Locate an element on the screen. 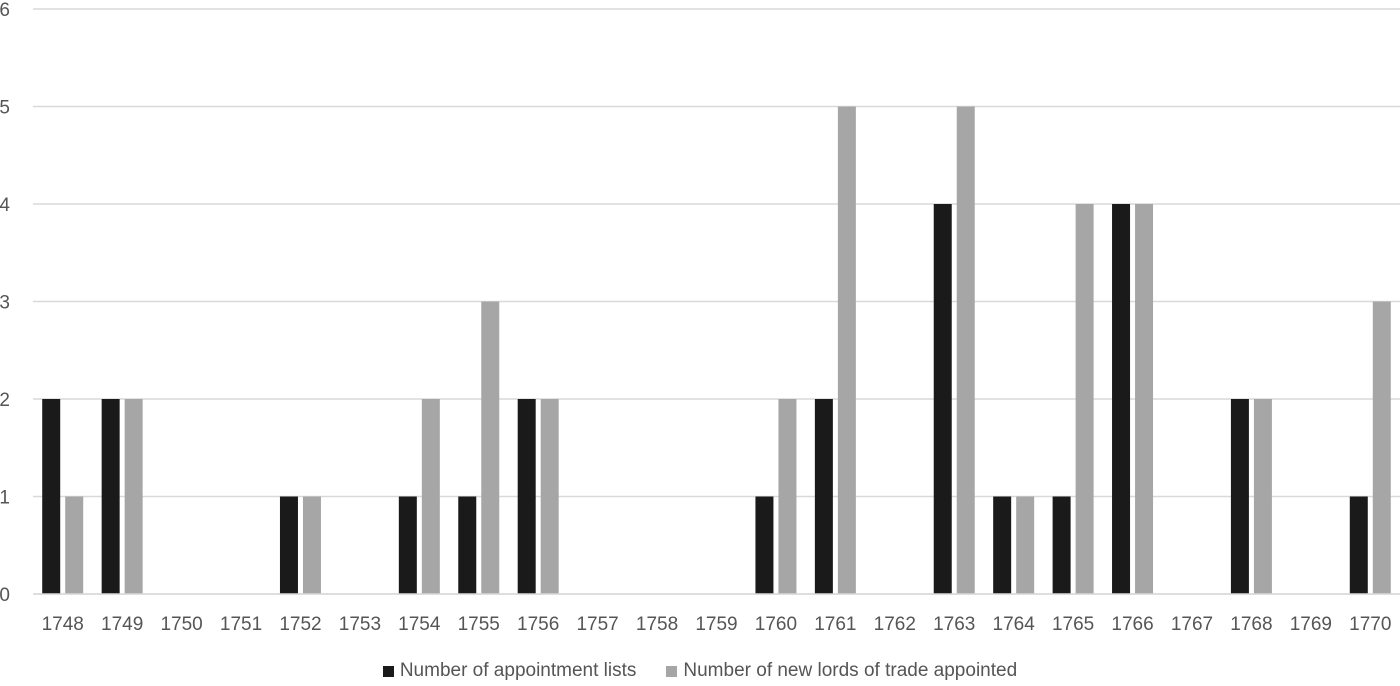 This screenshot has height=686, width=1400. y-tick-label: 4 is located at coordinates (5, 205).